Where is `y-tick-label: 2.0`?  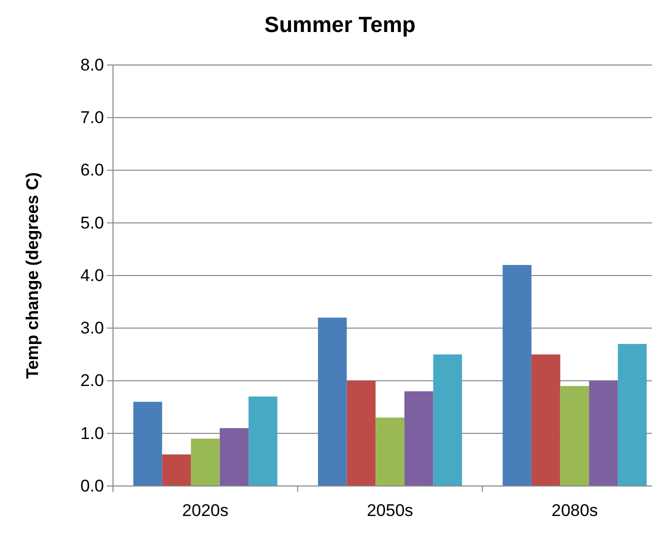
y-tick-label: 2.0 is located at coordinates (92, 380).